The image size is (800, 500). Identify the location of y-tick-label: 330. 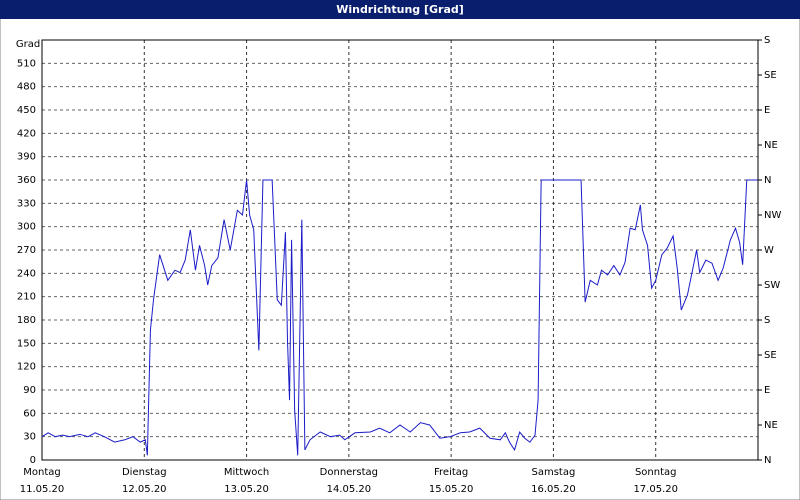
(26, 203).